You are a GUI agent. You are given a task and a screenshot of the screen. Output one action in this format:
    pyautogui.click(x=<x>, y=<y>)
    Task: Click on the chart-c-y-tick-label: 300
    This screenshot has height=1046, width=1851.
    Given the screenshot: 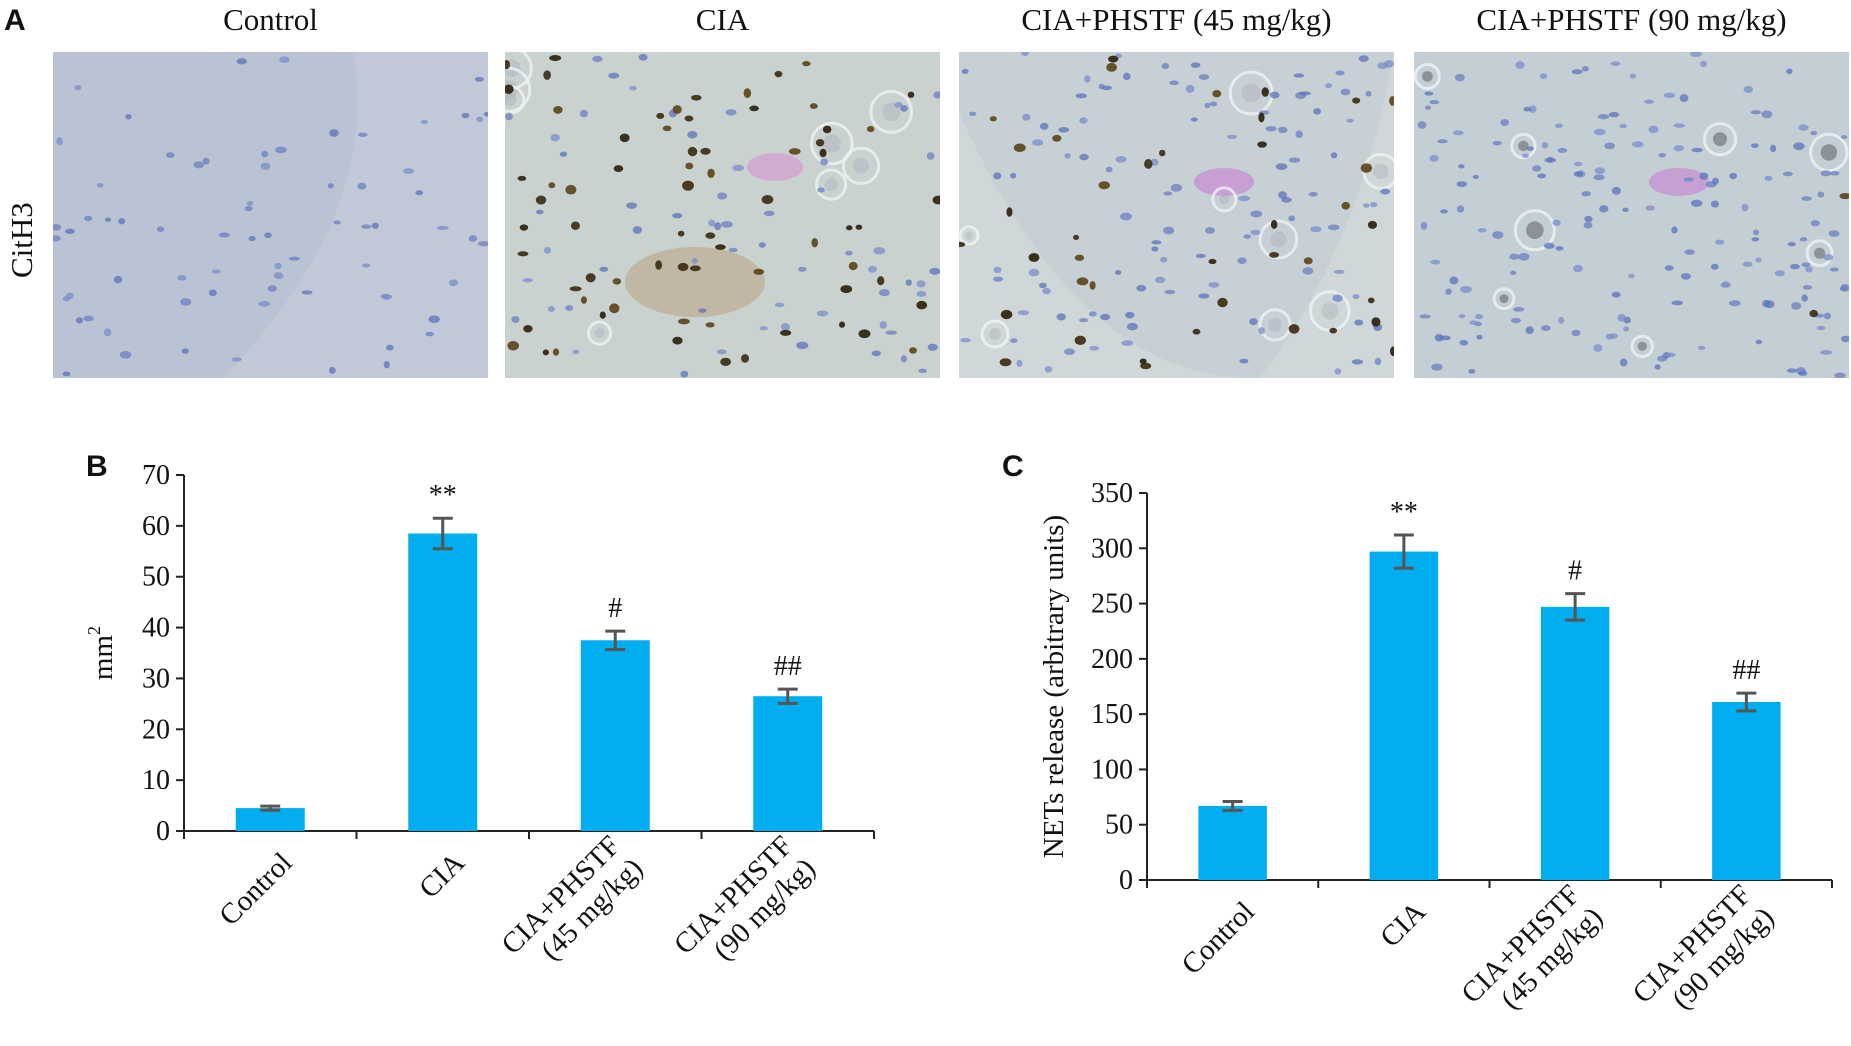 What is the action you would take?
    pyautogui.click(x=1112, y=548)
    